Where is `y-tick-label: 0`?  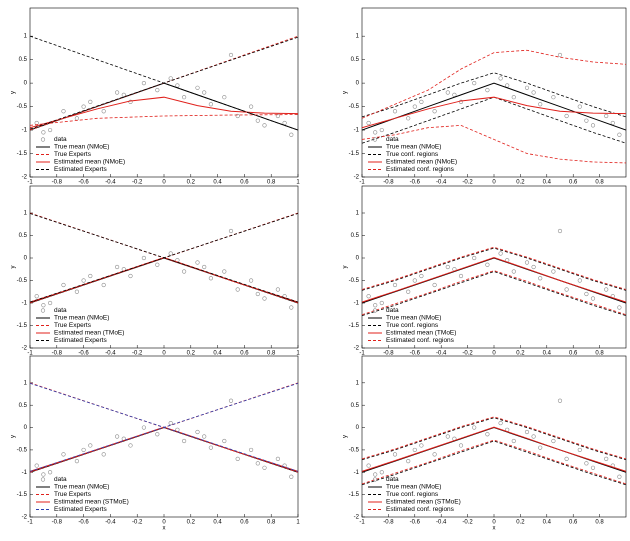
y-tick-label: 0 is located at coordinates (26, 428).